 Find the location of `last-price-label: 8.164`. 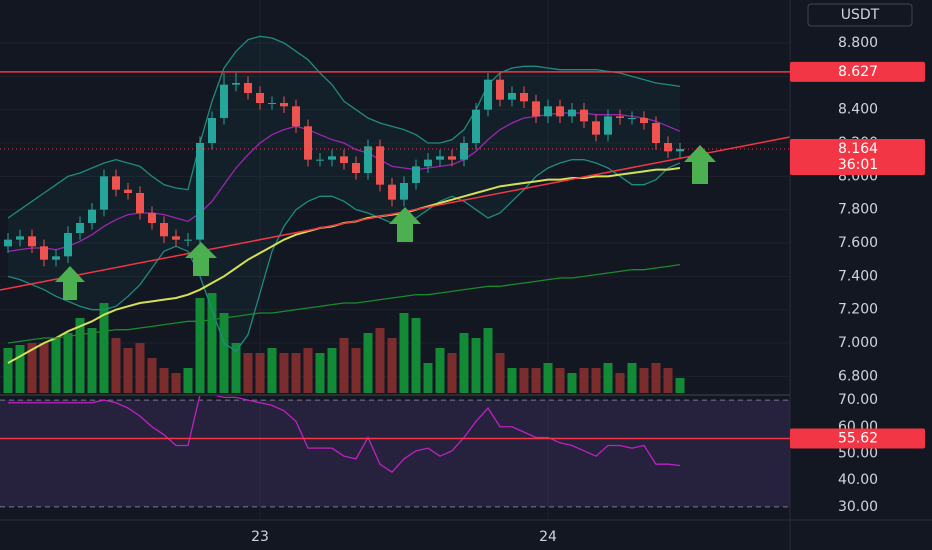

last-price-label: 8.164 is located at coordinates (858, 149).